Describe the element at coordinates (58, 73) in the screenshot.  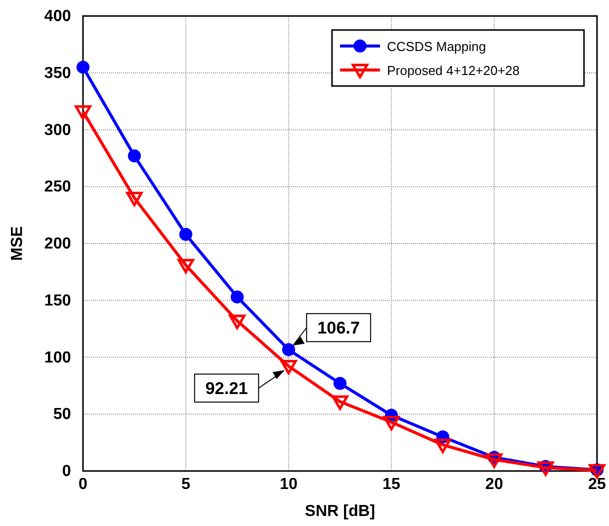
I see `y-tick-label: 350` at that location.